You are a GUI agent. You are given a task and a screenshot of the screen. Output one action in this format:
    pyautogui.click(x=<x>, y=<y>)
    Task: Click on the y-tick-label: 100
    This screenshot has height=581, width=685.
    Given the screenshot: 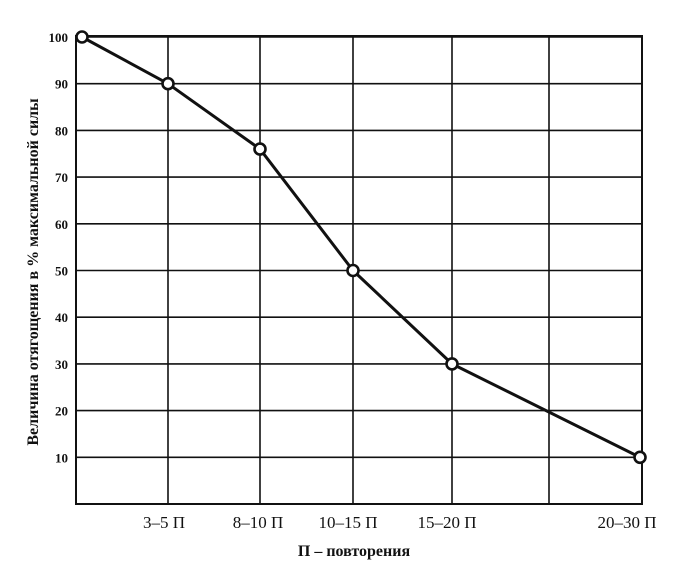 What is the action you would take?
    pyautogui.click(x=59, y=37)
    